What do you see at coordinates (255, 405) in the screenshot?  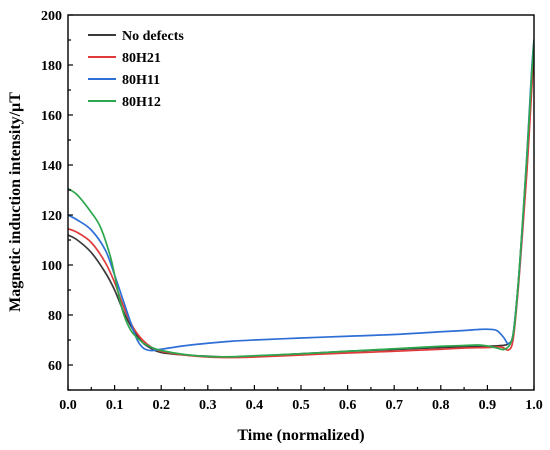 I see `x-tick-label: 0.4` at bounding box center [255, 405].